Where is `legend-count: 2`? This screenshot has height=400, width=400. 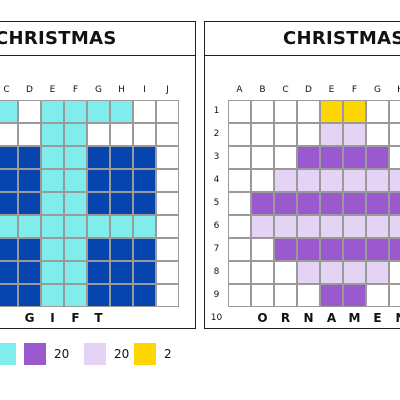 legend-count: 2 is located at coordinates (168, 354).